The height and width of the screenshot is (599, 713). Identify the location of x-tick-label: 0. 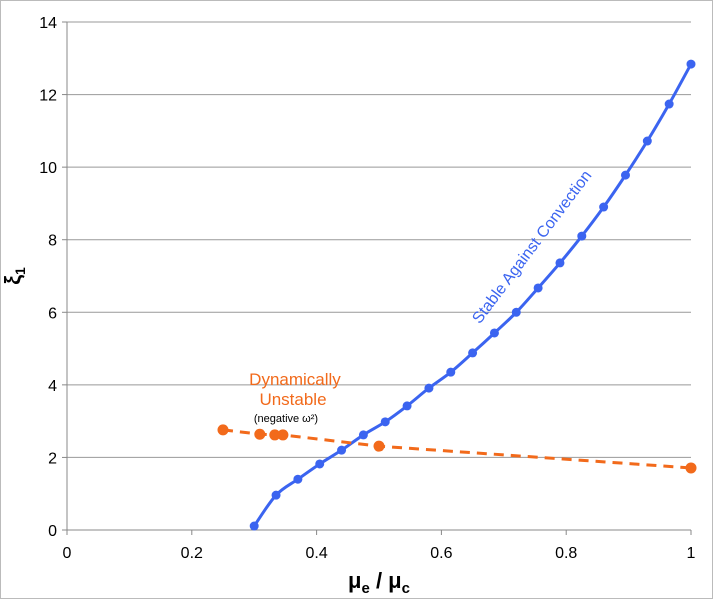
(67, 553).